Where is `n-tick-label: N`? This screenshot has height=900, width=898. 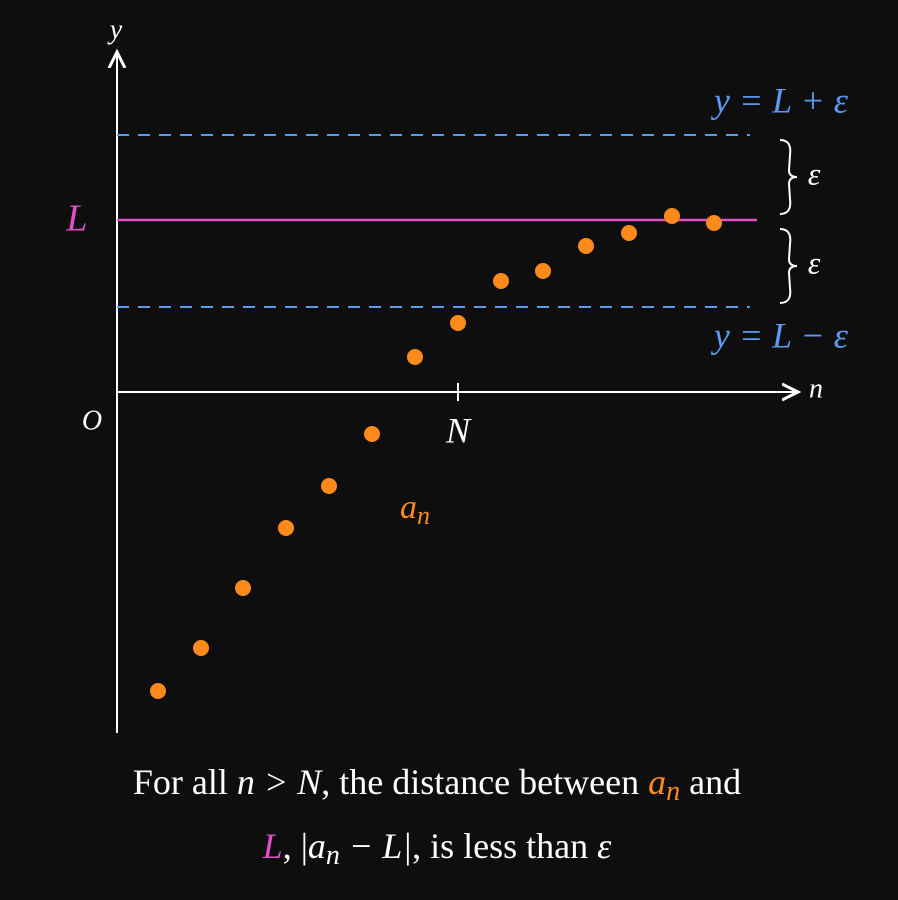 n-tick-label: N is located at coordinates (458, 430).